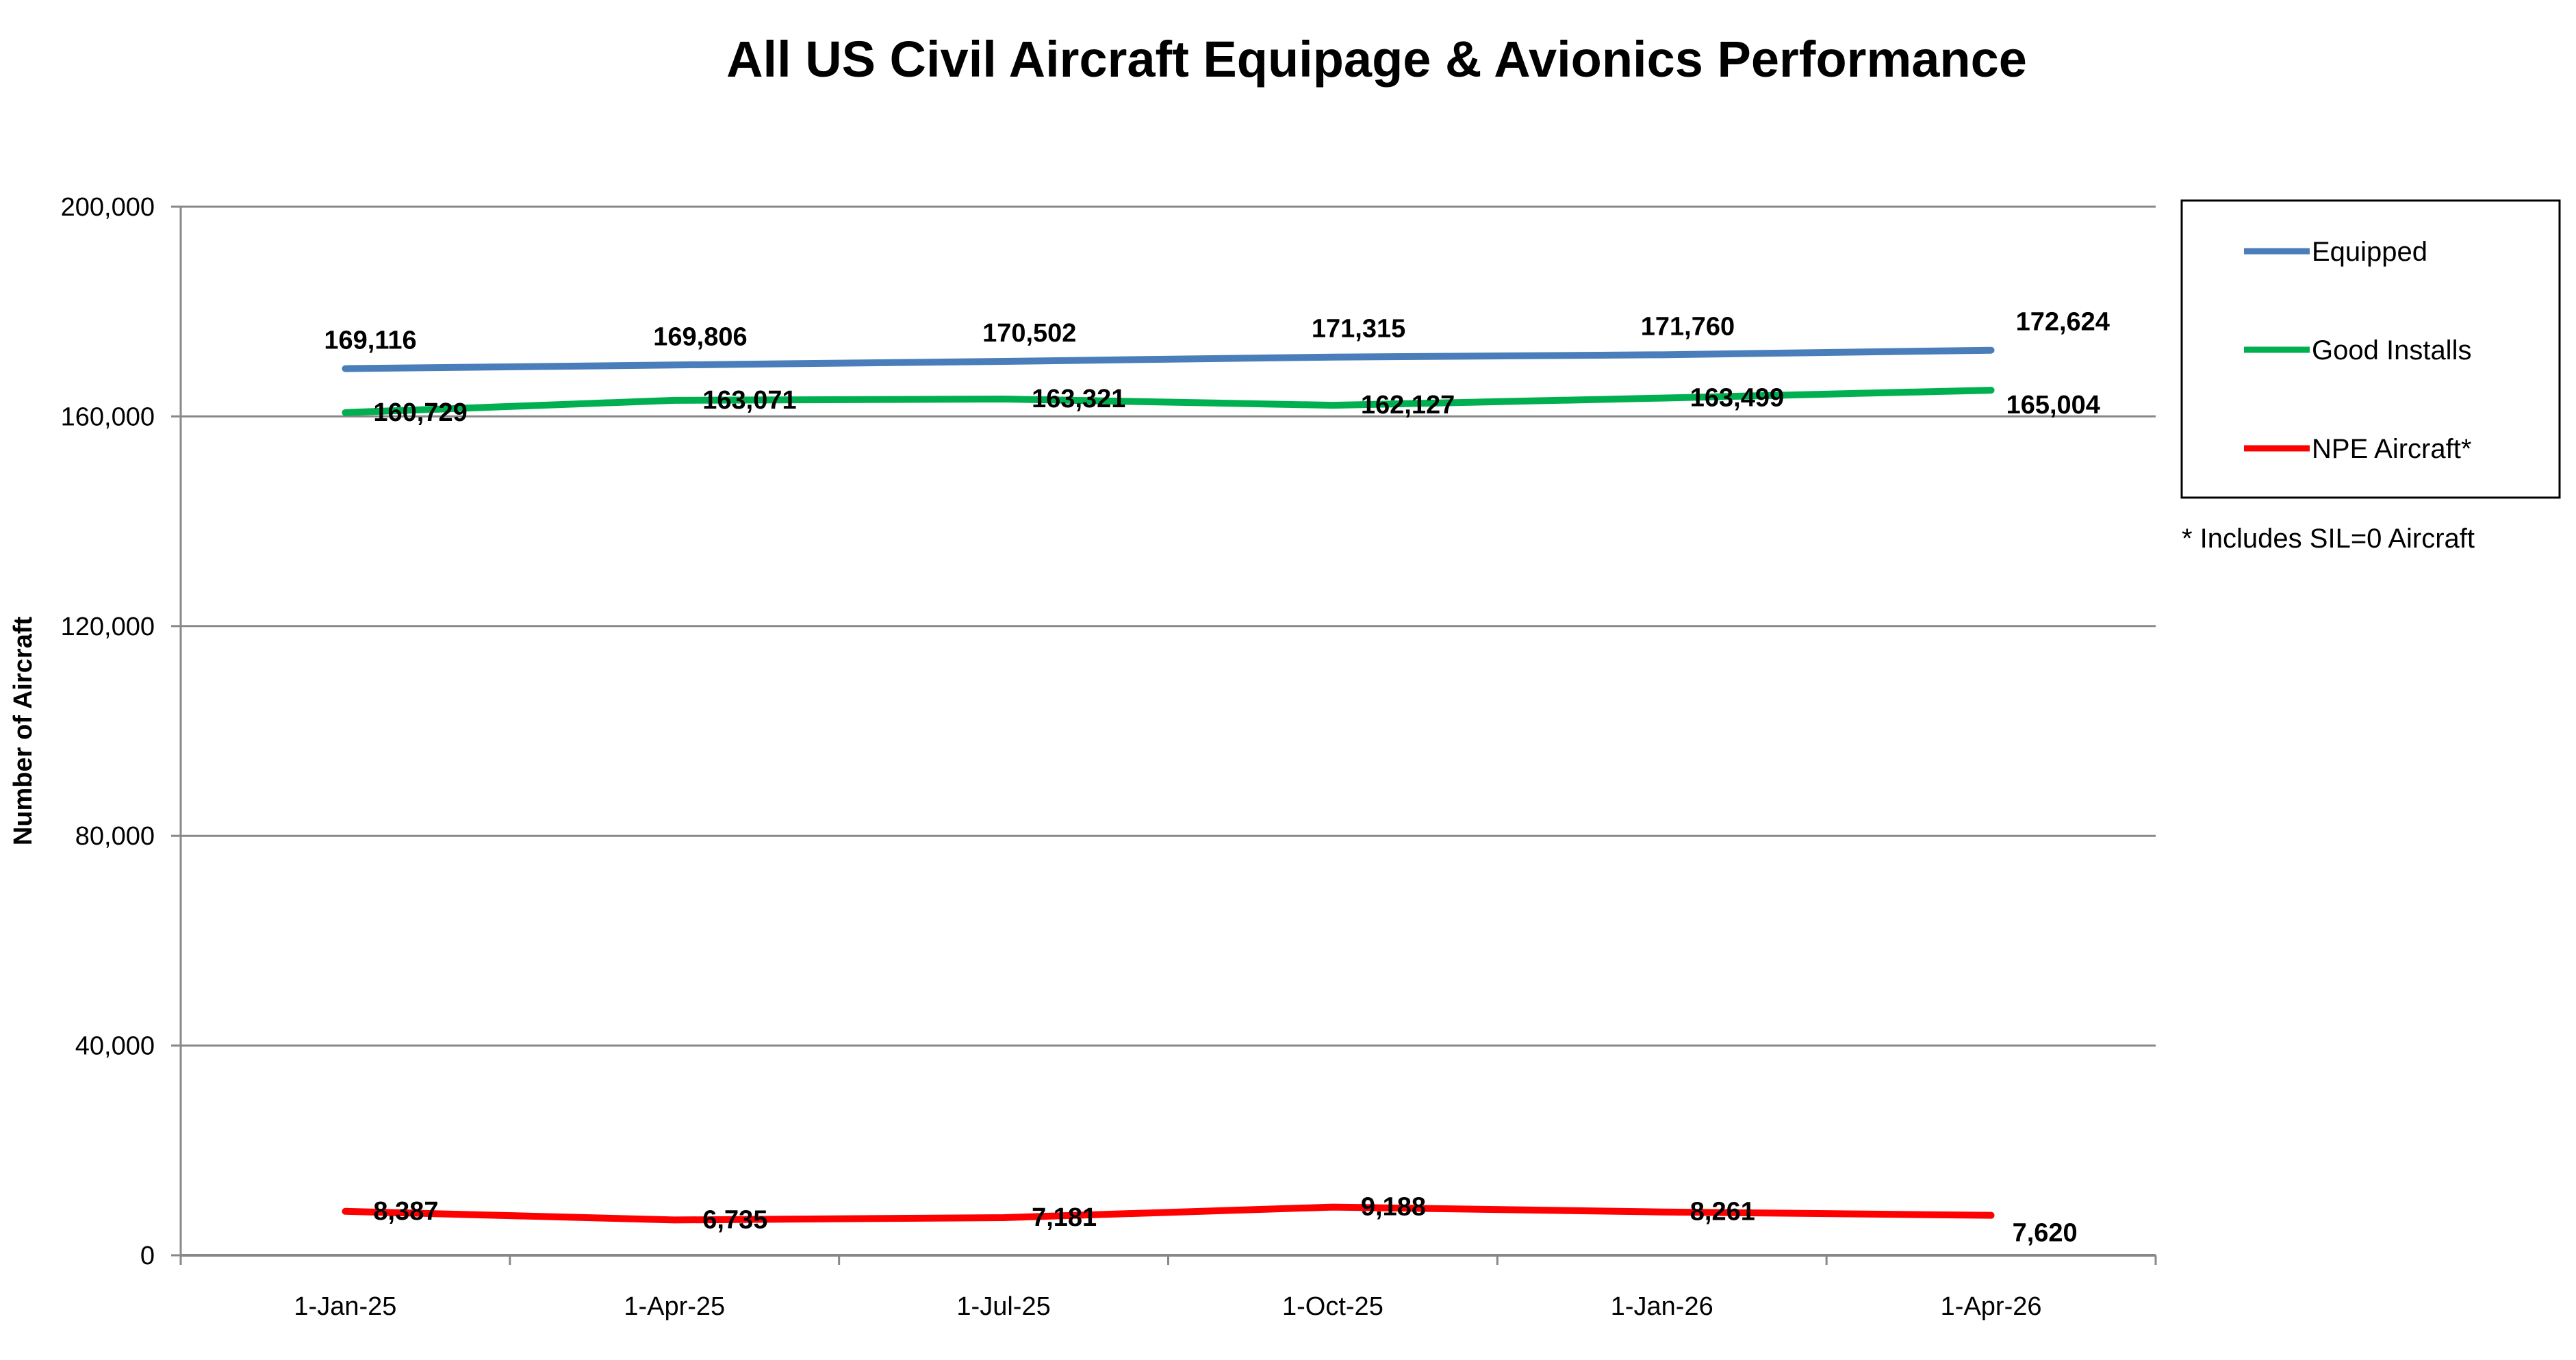 The width and height of the screenshot is (2576, 1360). What do you see at coordinates (2063, 322) in the screenshot?
I see `data-label: 172,624` at bounding box center [2063, 322].